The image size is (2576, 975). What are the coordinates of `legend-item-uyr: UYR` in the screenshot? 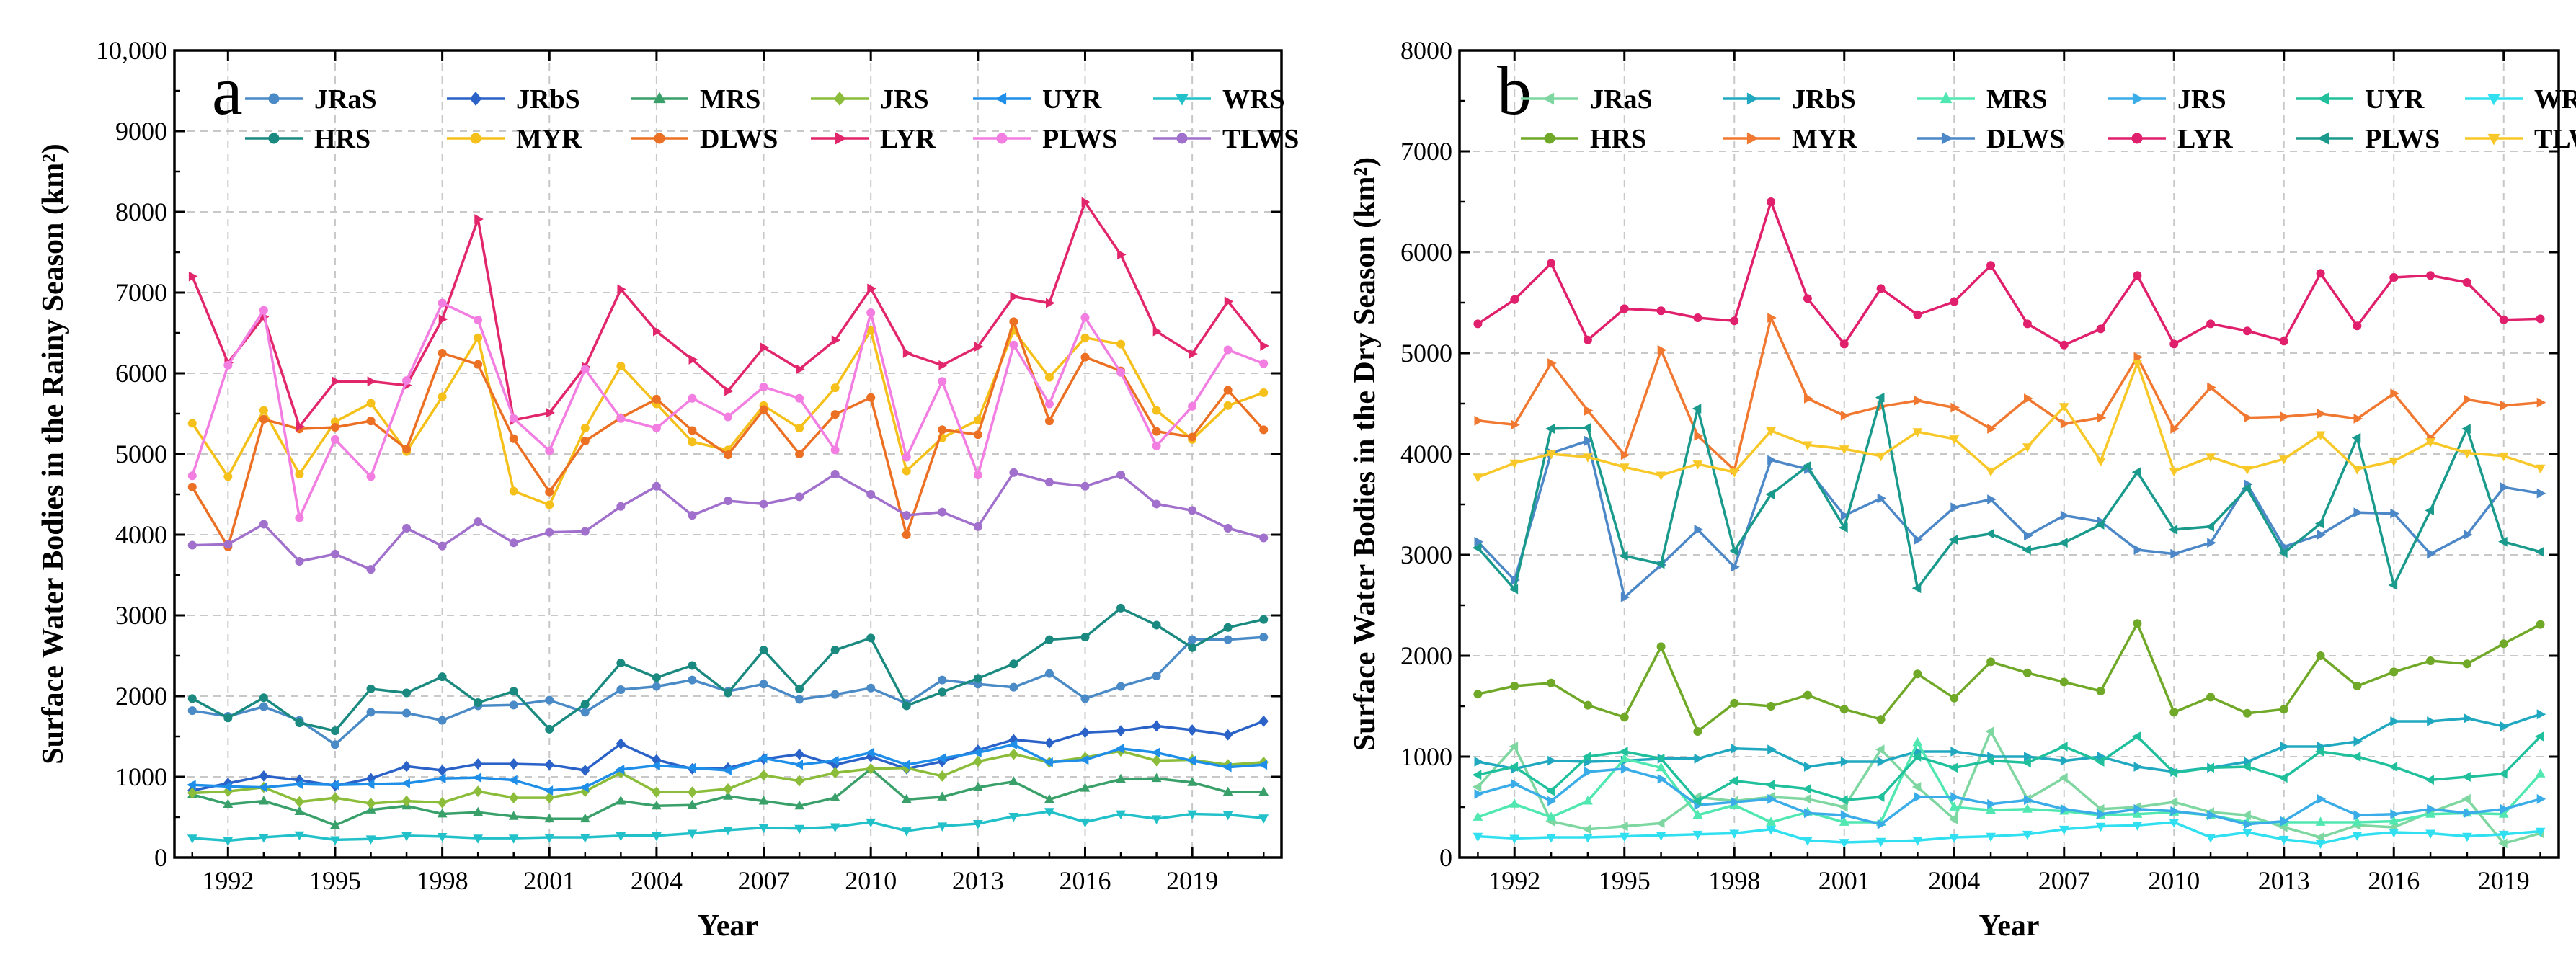 It's located at (2360, 99).